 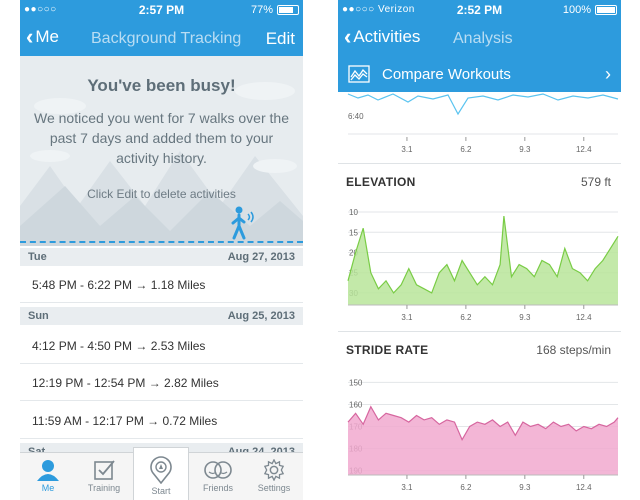 I want to click on status-right: 100%, so click(x=590, y=10).